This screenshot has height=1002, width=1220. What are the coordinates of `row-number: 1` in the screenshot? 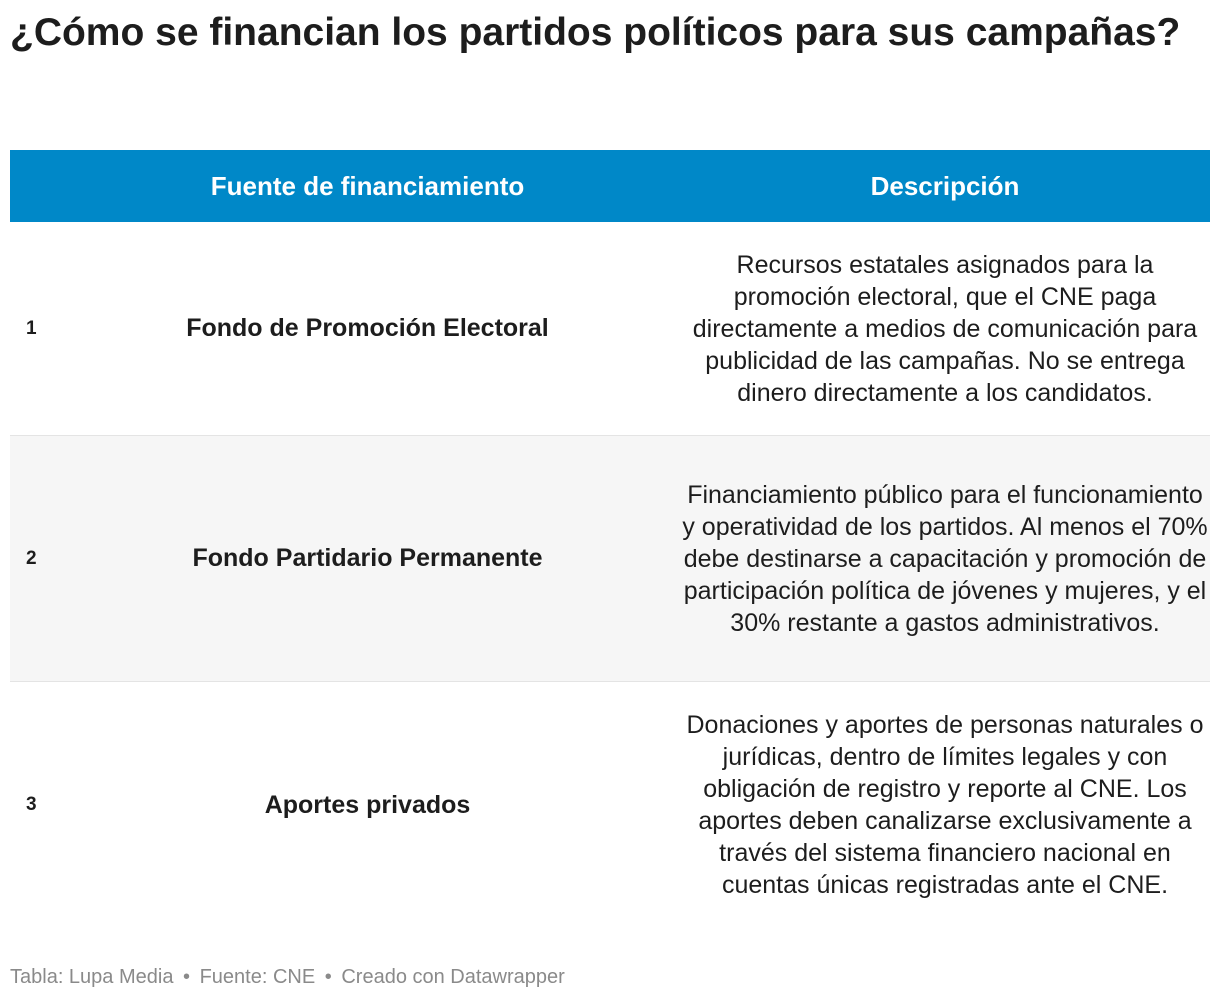 It's located at (31, 328).